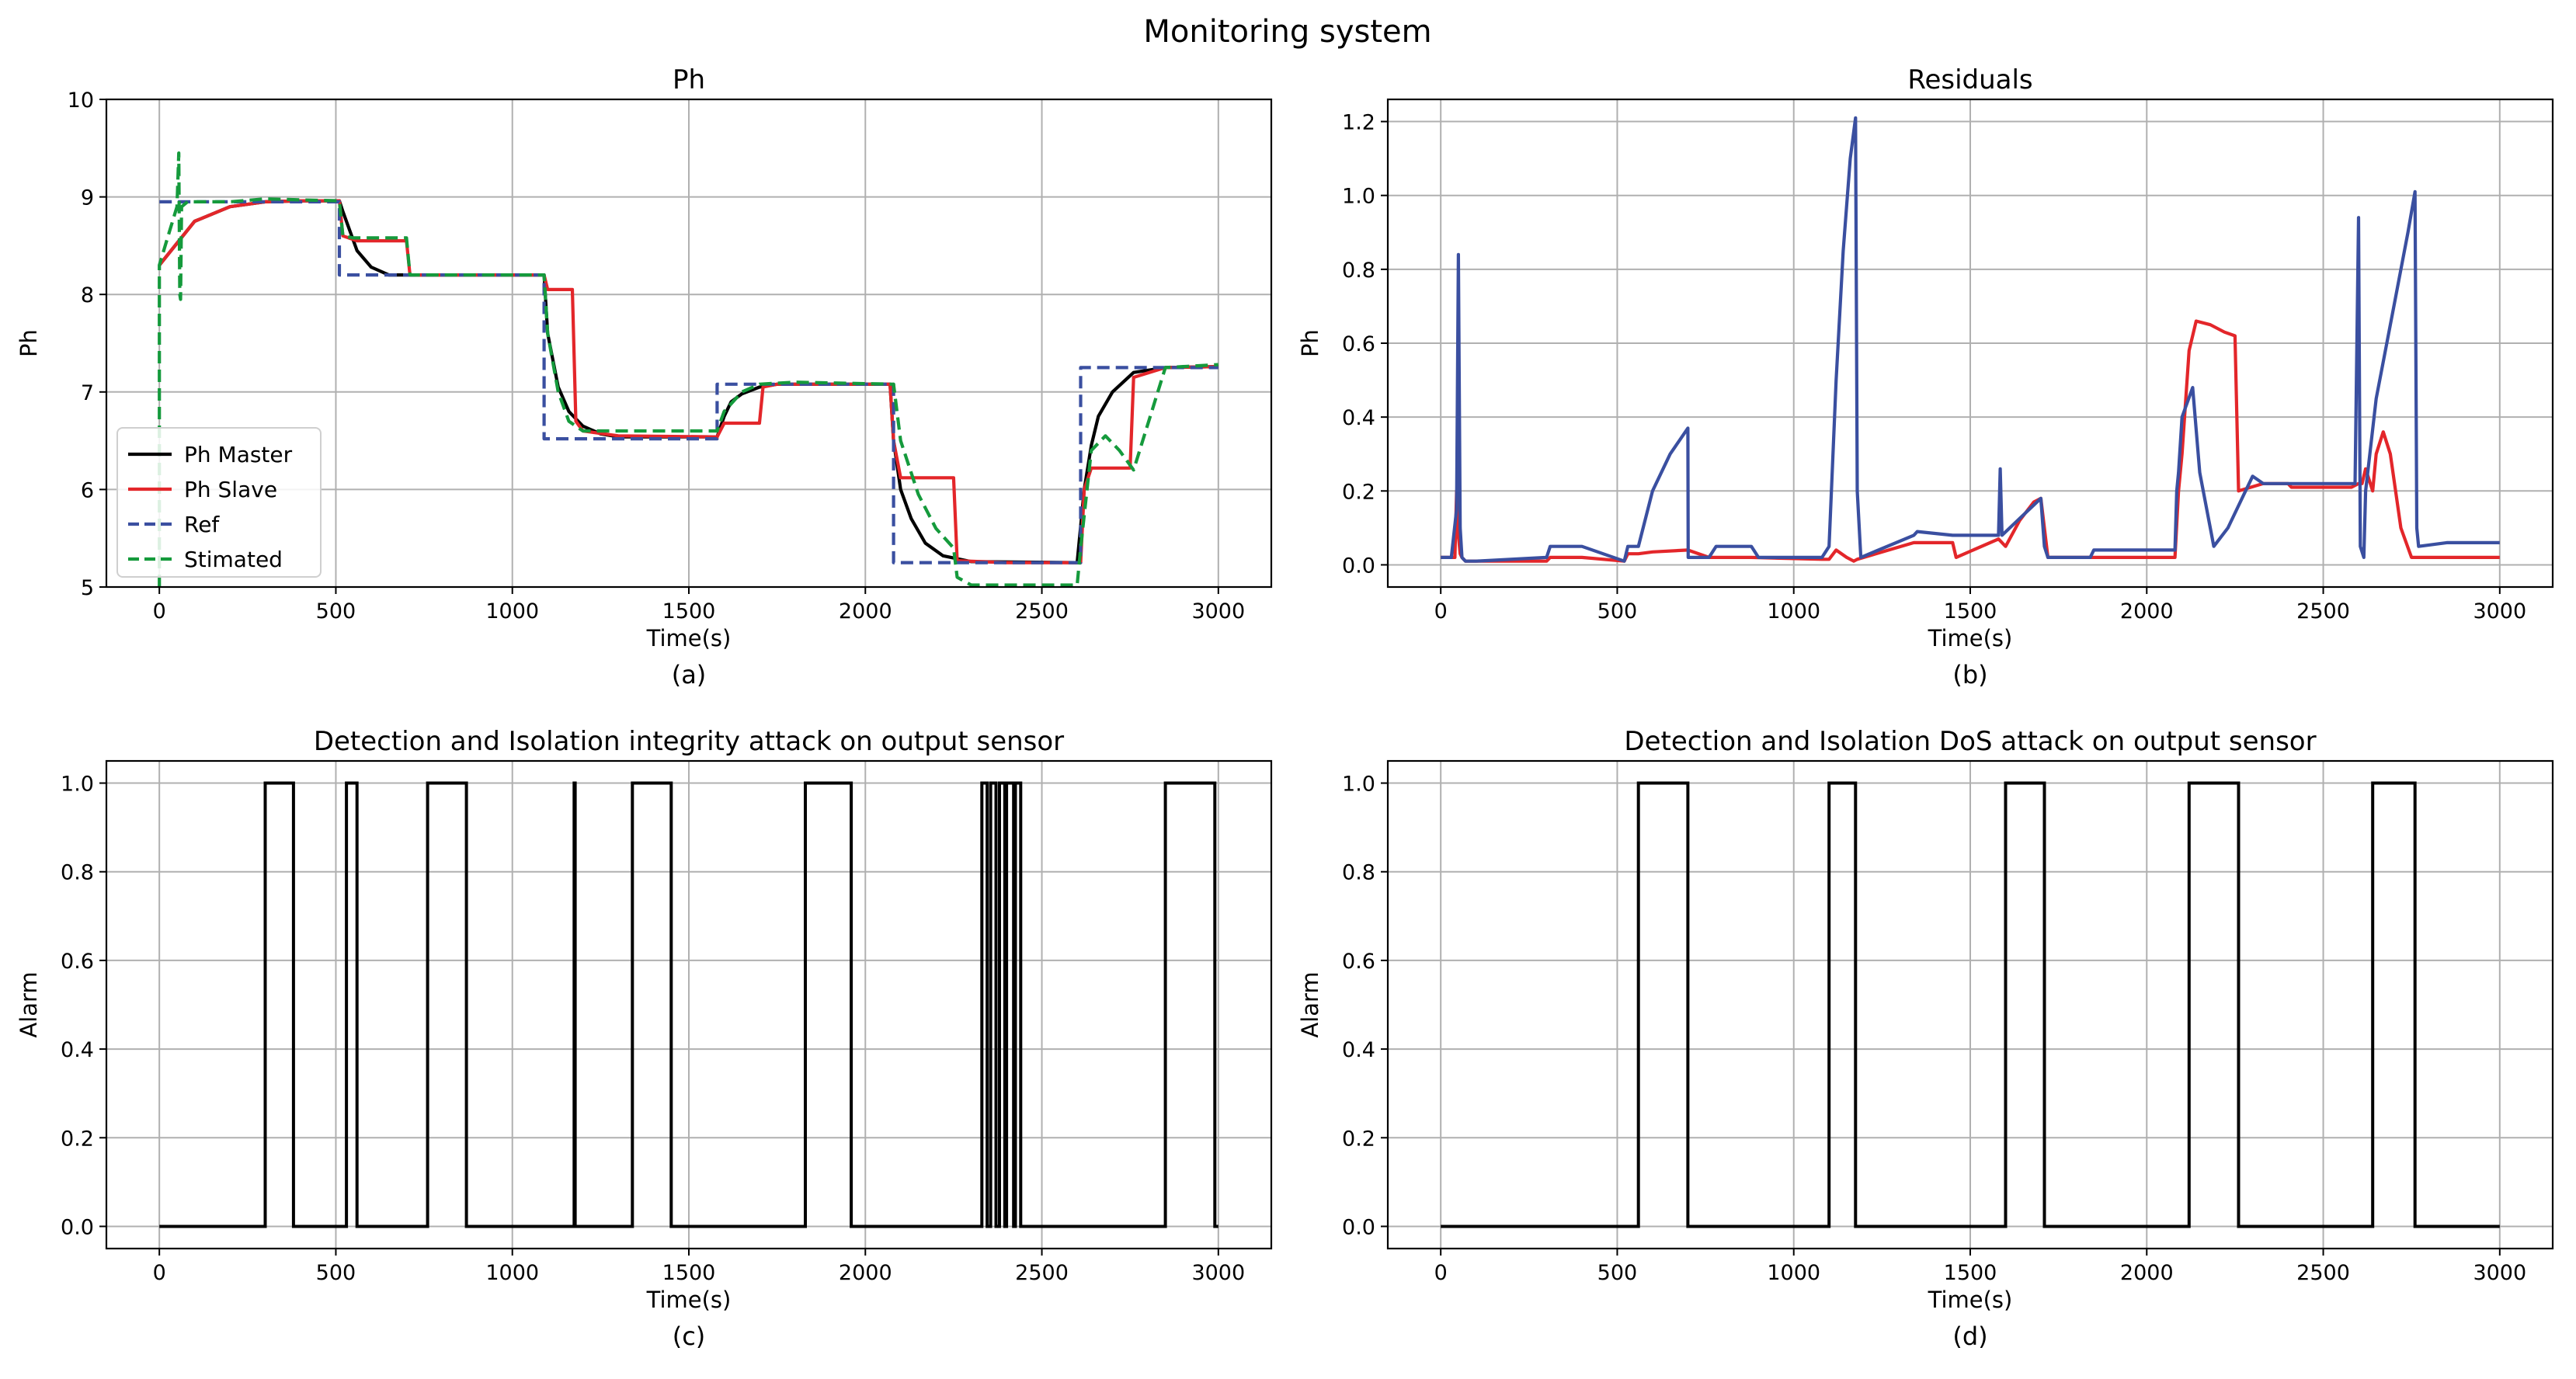 Image resolution: width=2576 pixels, height=1379 pixels. Describe the element at coordinates (1969, 80) in the screenshot. I see `chart-title: Residuals` at that location.